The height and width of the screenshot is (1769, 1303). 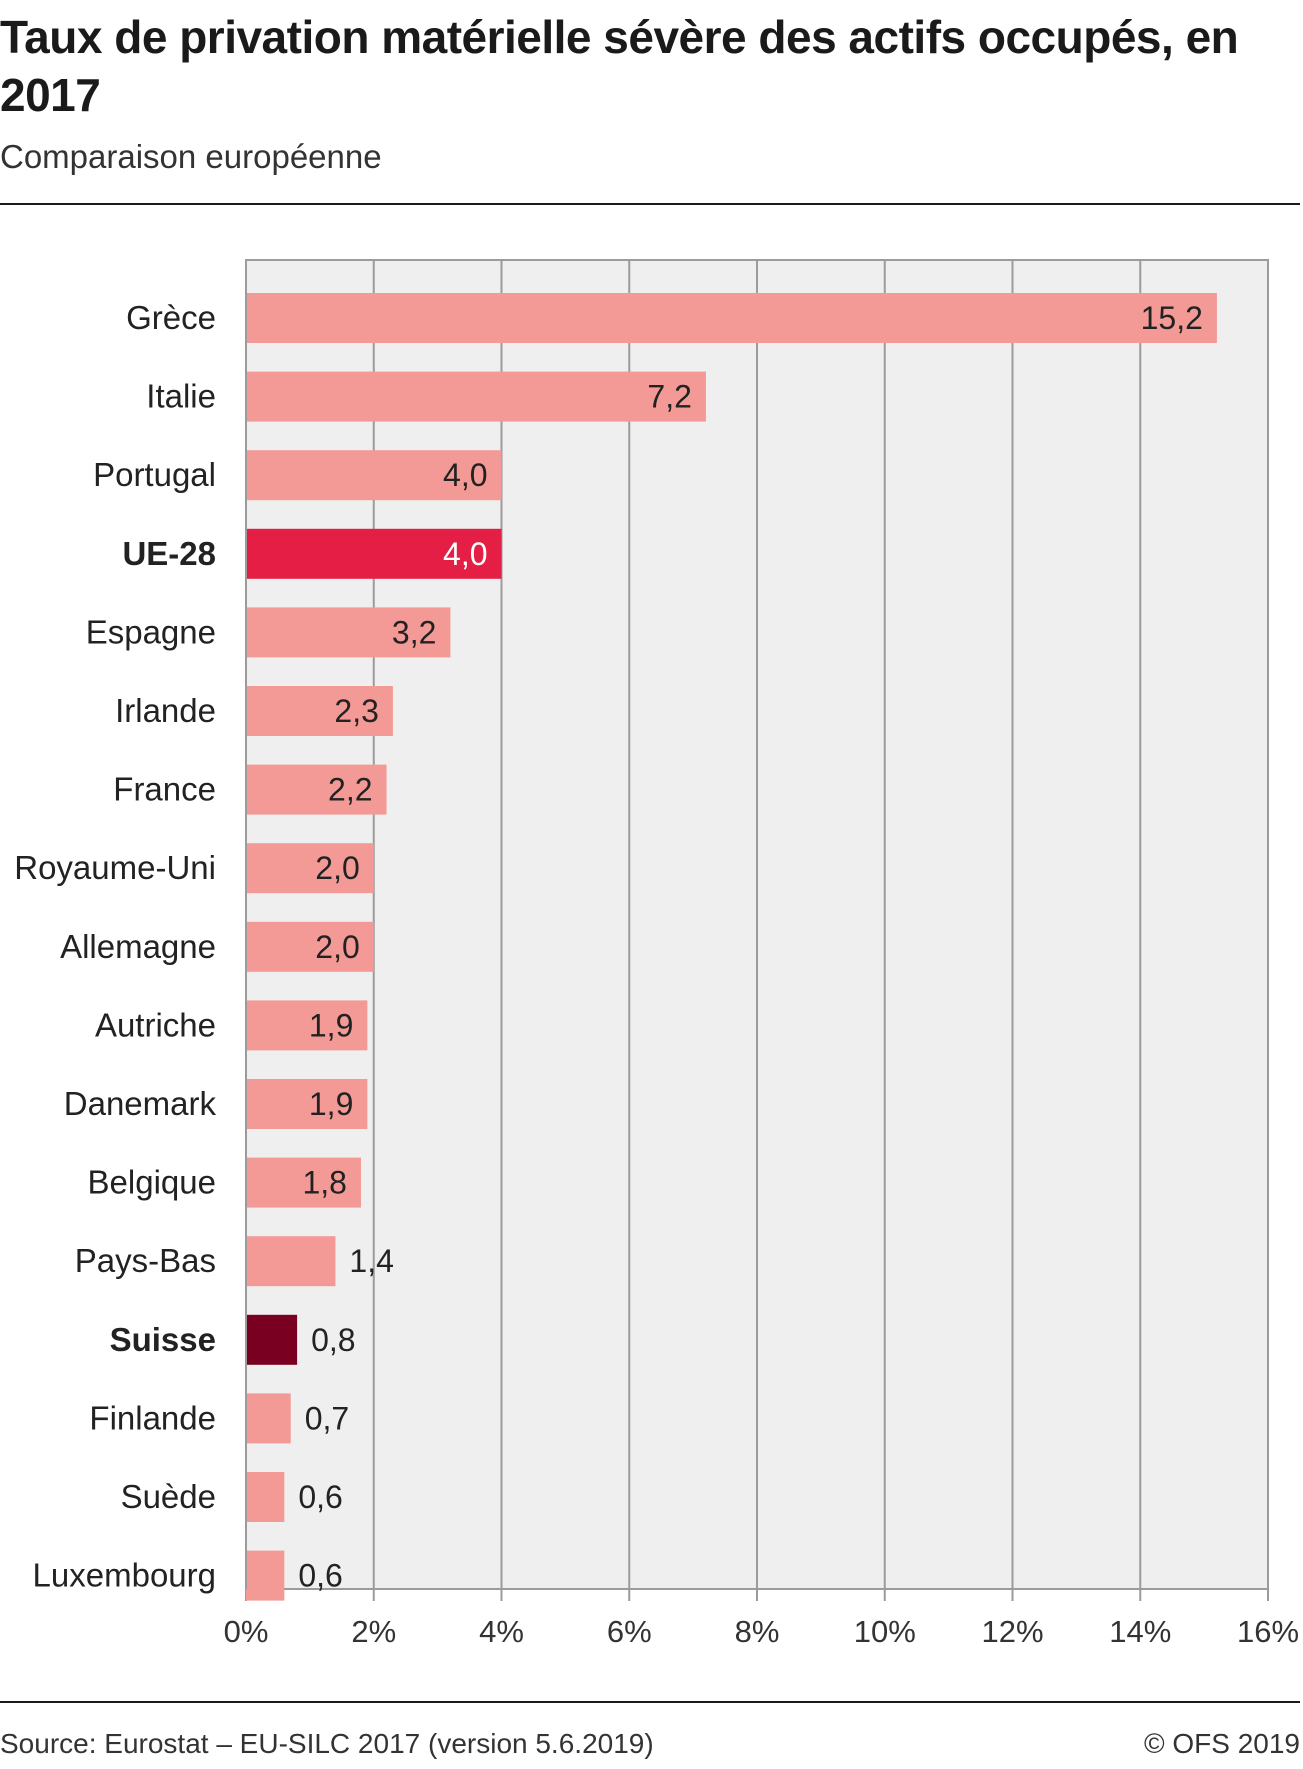 I want to click on category-label: Pays-Bas, so click(x=145, y=1260).